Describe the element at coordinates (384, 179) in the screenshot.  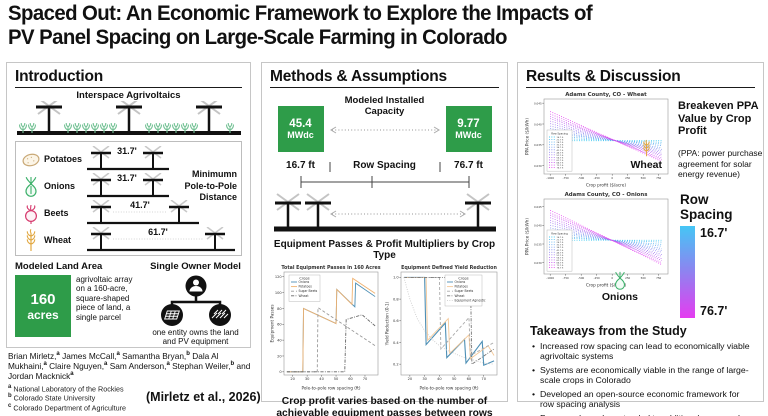
I see `capacity-diagram-lines` at that location.